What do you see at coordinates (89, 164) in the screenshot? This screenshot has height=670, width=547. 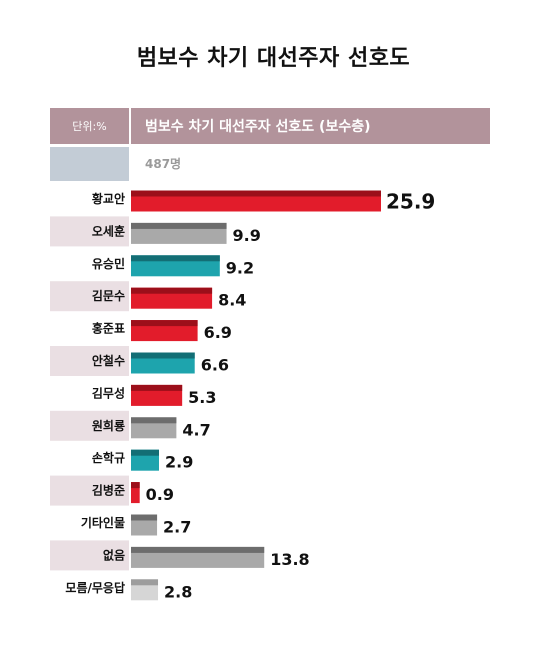 I see `sample-swatch` at bounding box center [89, 164].